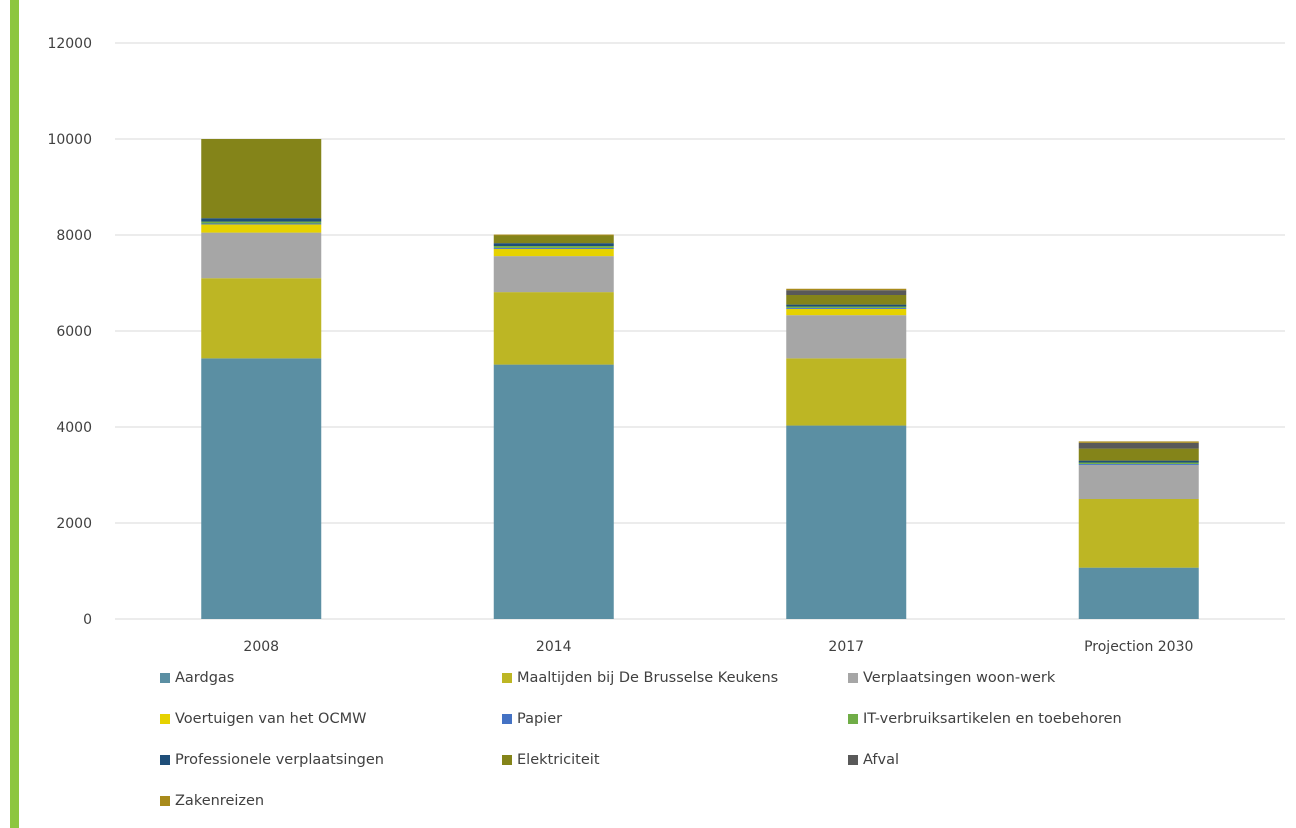  What do you see at coordinates (718, 647) in the screenshot?
I see `x-axis-tick-labels: 2008 2014 2017 Projection 2030` at bounding box center [718, 647].